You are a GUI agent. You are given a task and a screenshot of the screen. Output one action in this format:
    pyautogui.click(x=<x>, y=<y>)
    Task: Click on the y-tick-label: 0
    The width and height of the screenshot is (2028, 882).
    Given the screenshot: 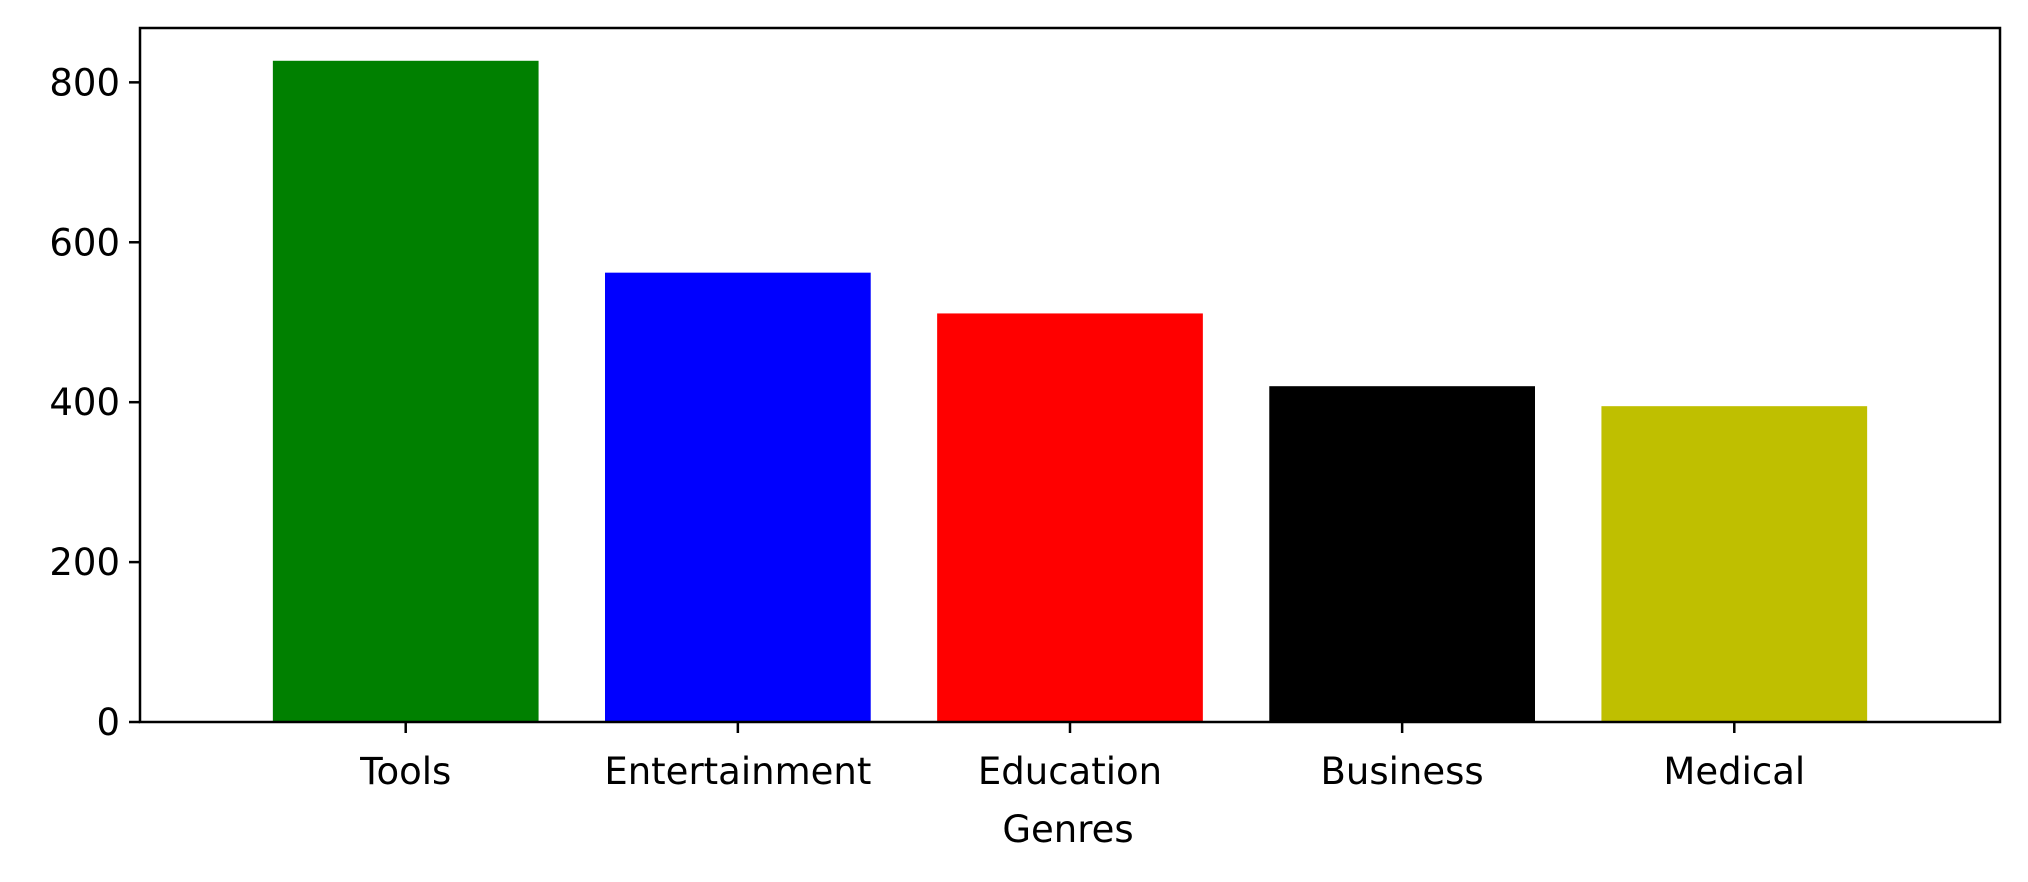 What is the action you would take?
    pyautogui.click(x=108, y=722)
    